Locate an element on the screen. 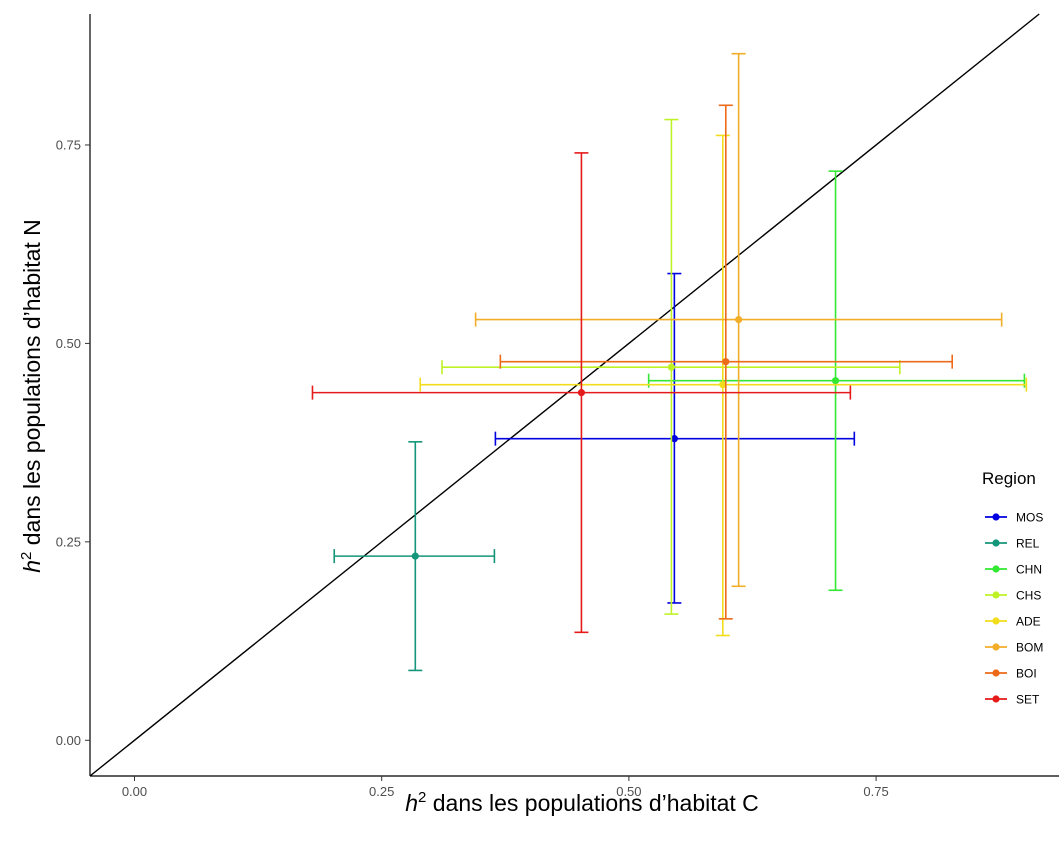 This screenshot has width=1059, height=844. legend: Region MOS REL CHN CHS ADE BOM BOI SET is located at coordinates (1012, 588).